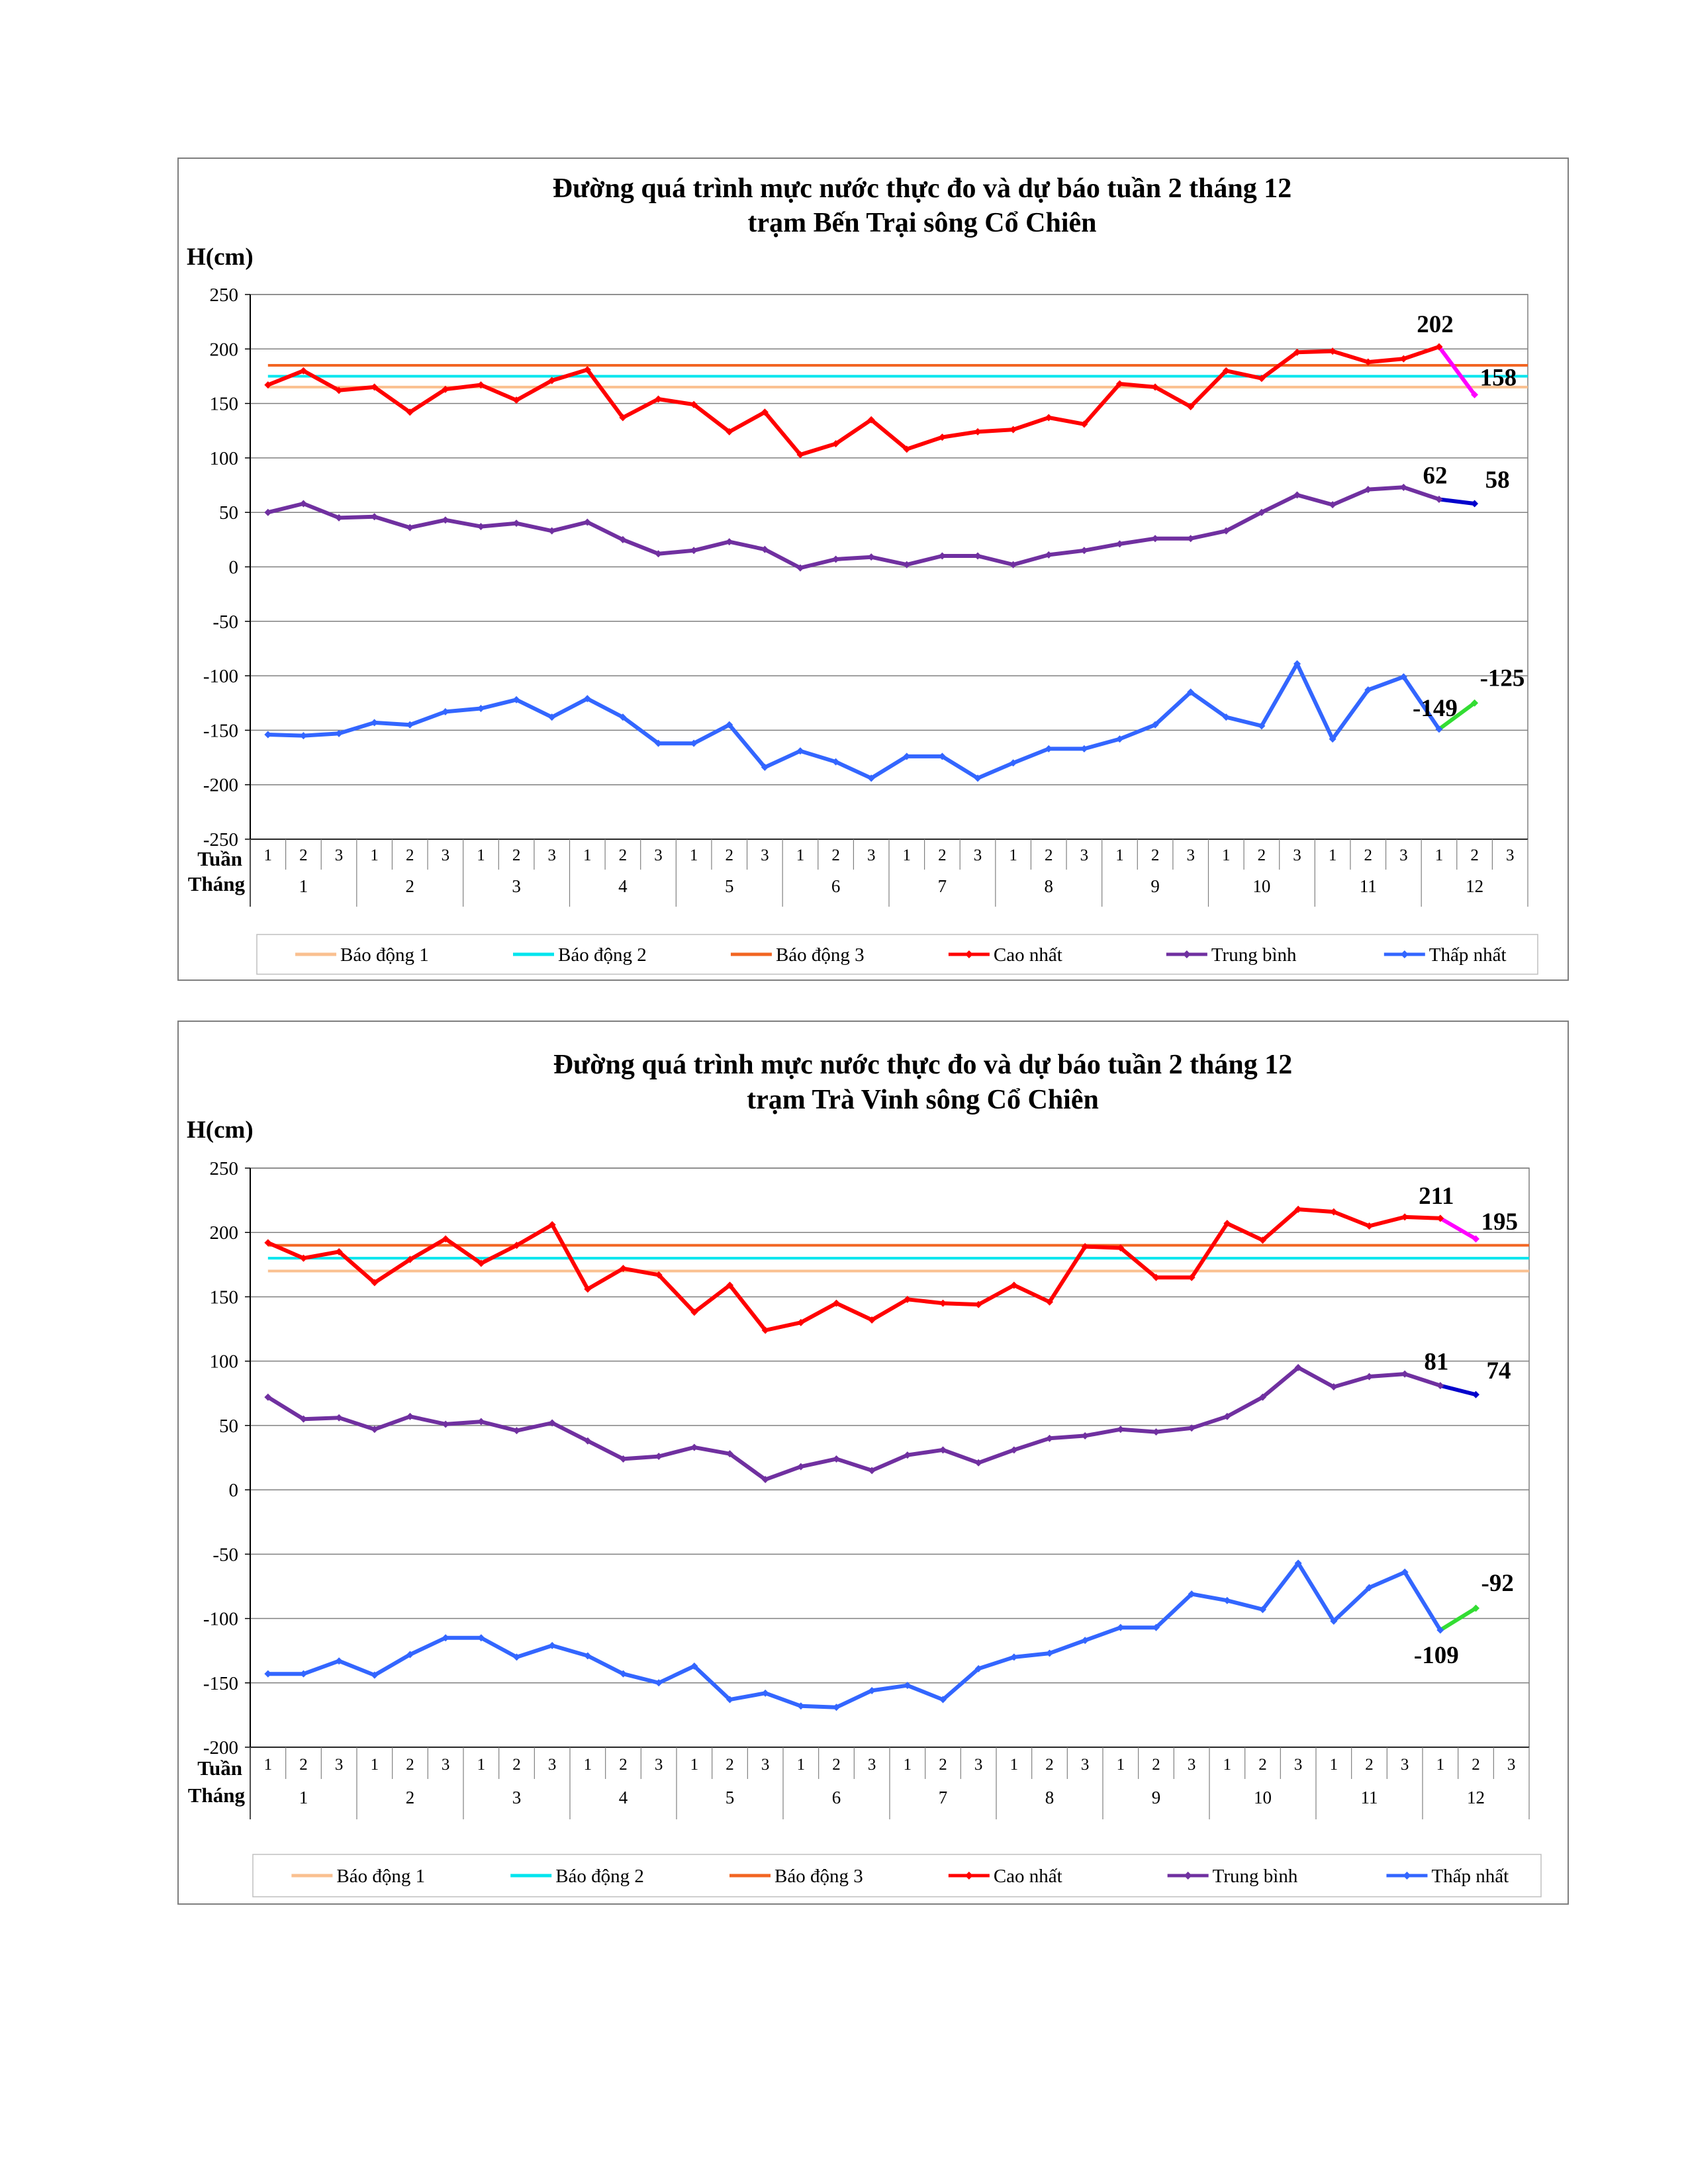 The image size is (1688, 2184). I want to click on data-label: -109, so click(1436, 1655).